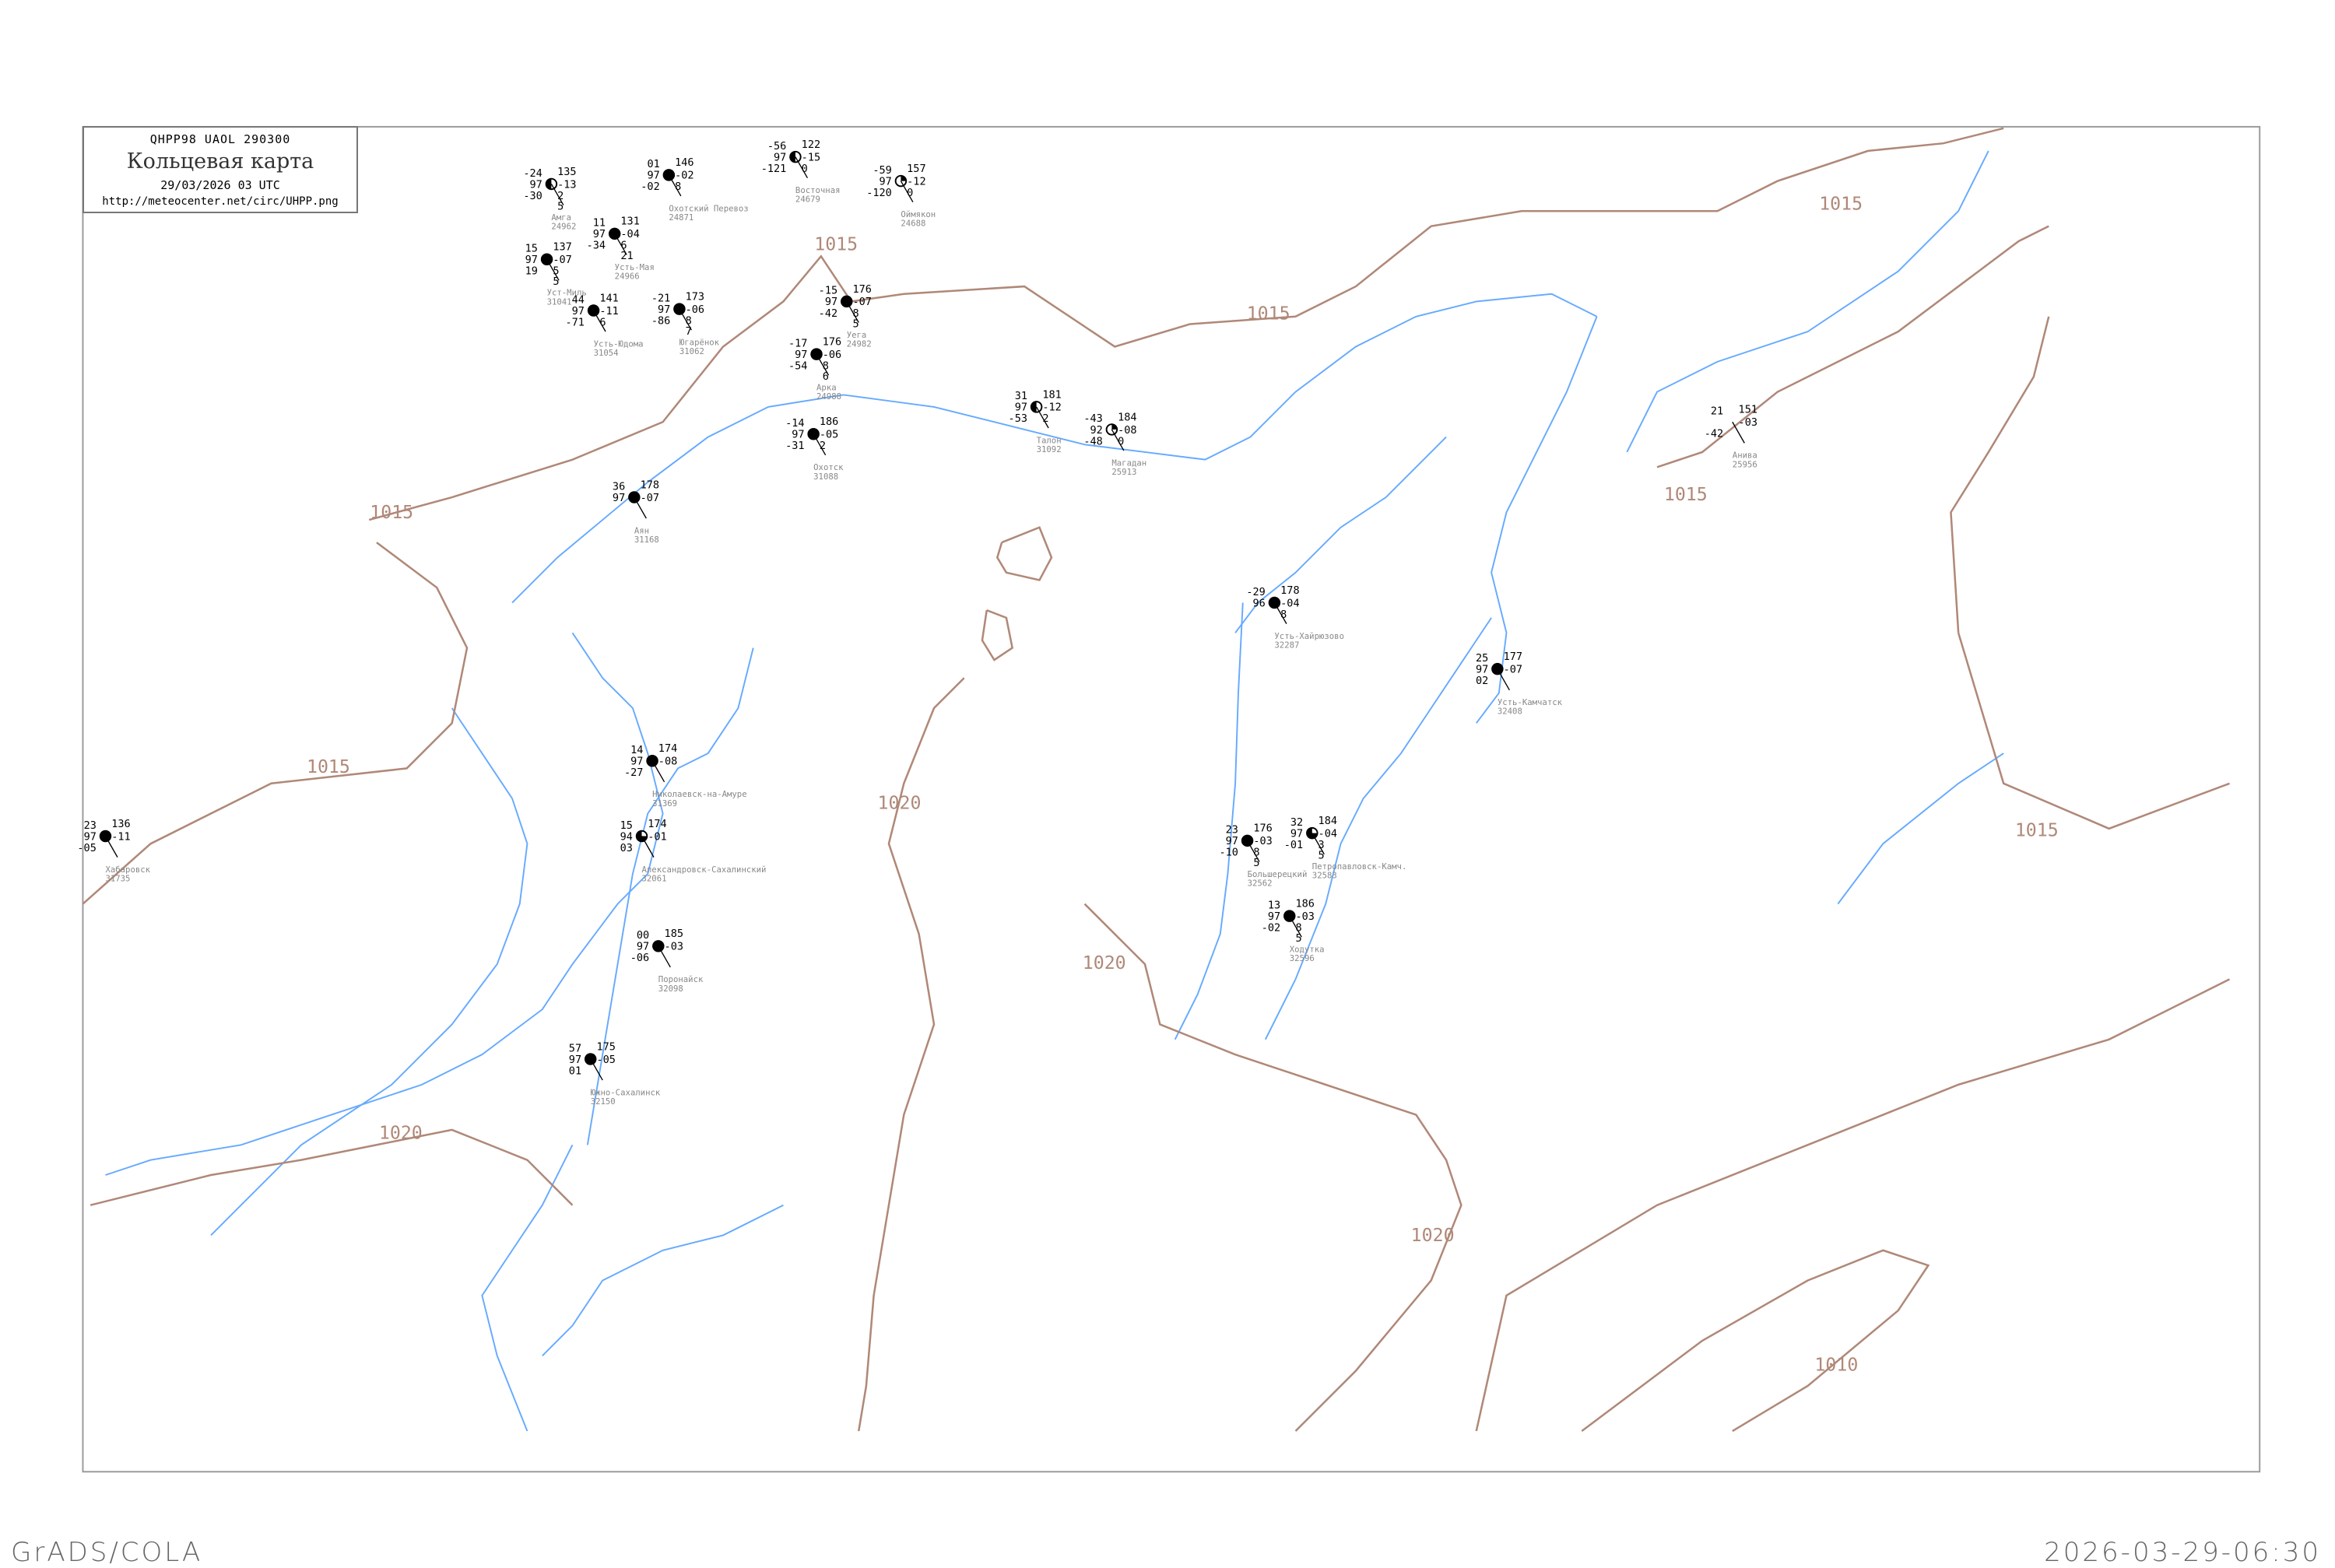 This screenshot has height=1568, width=2335. I want to click on pressure-tendency: -02, so click(684, 176).